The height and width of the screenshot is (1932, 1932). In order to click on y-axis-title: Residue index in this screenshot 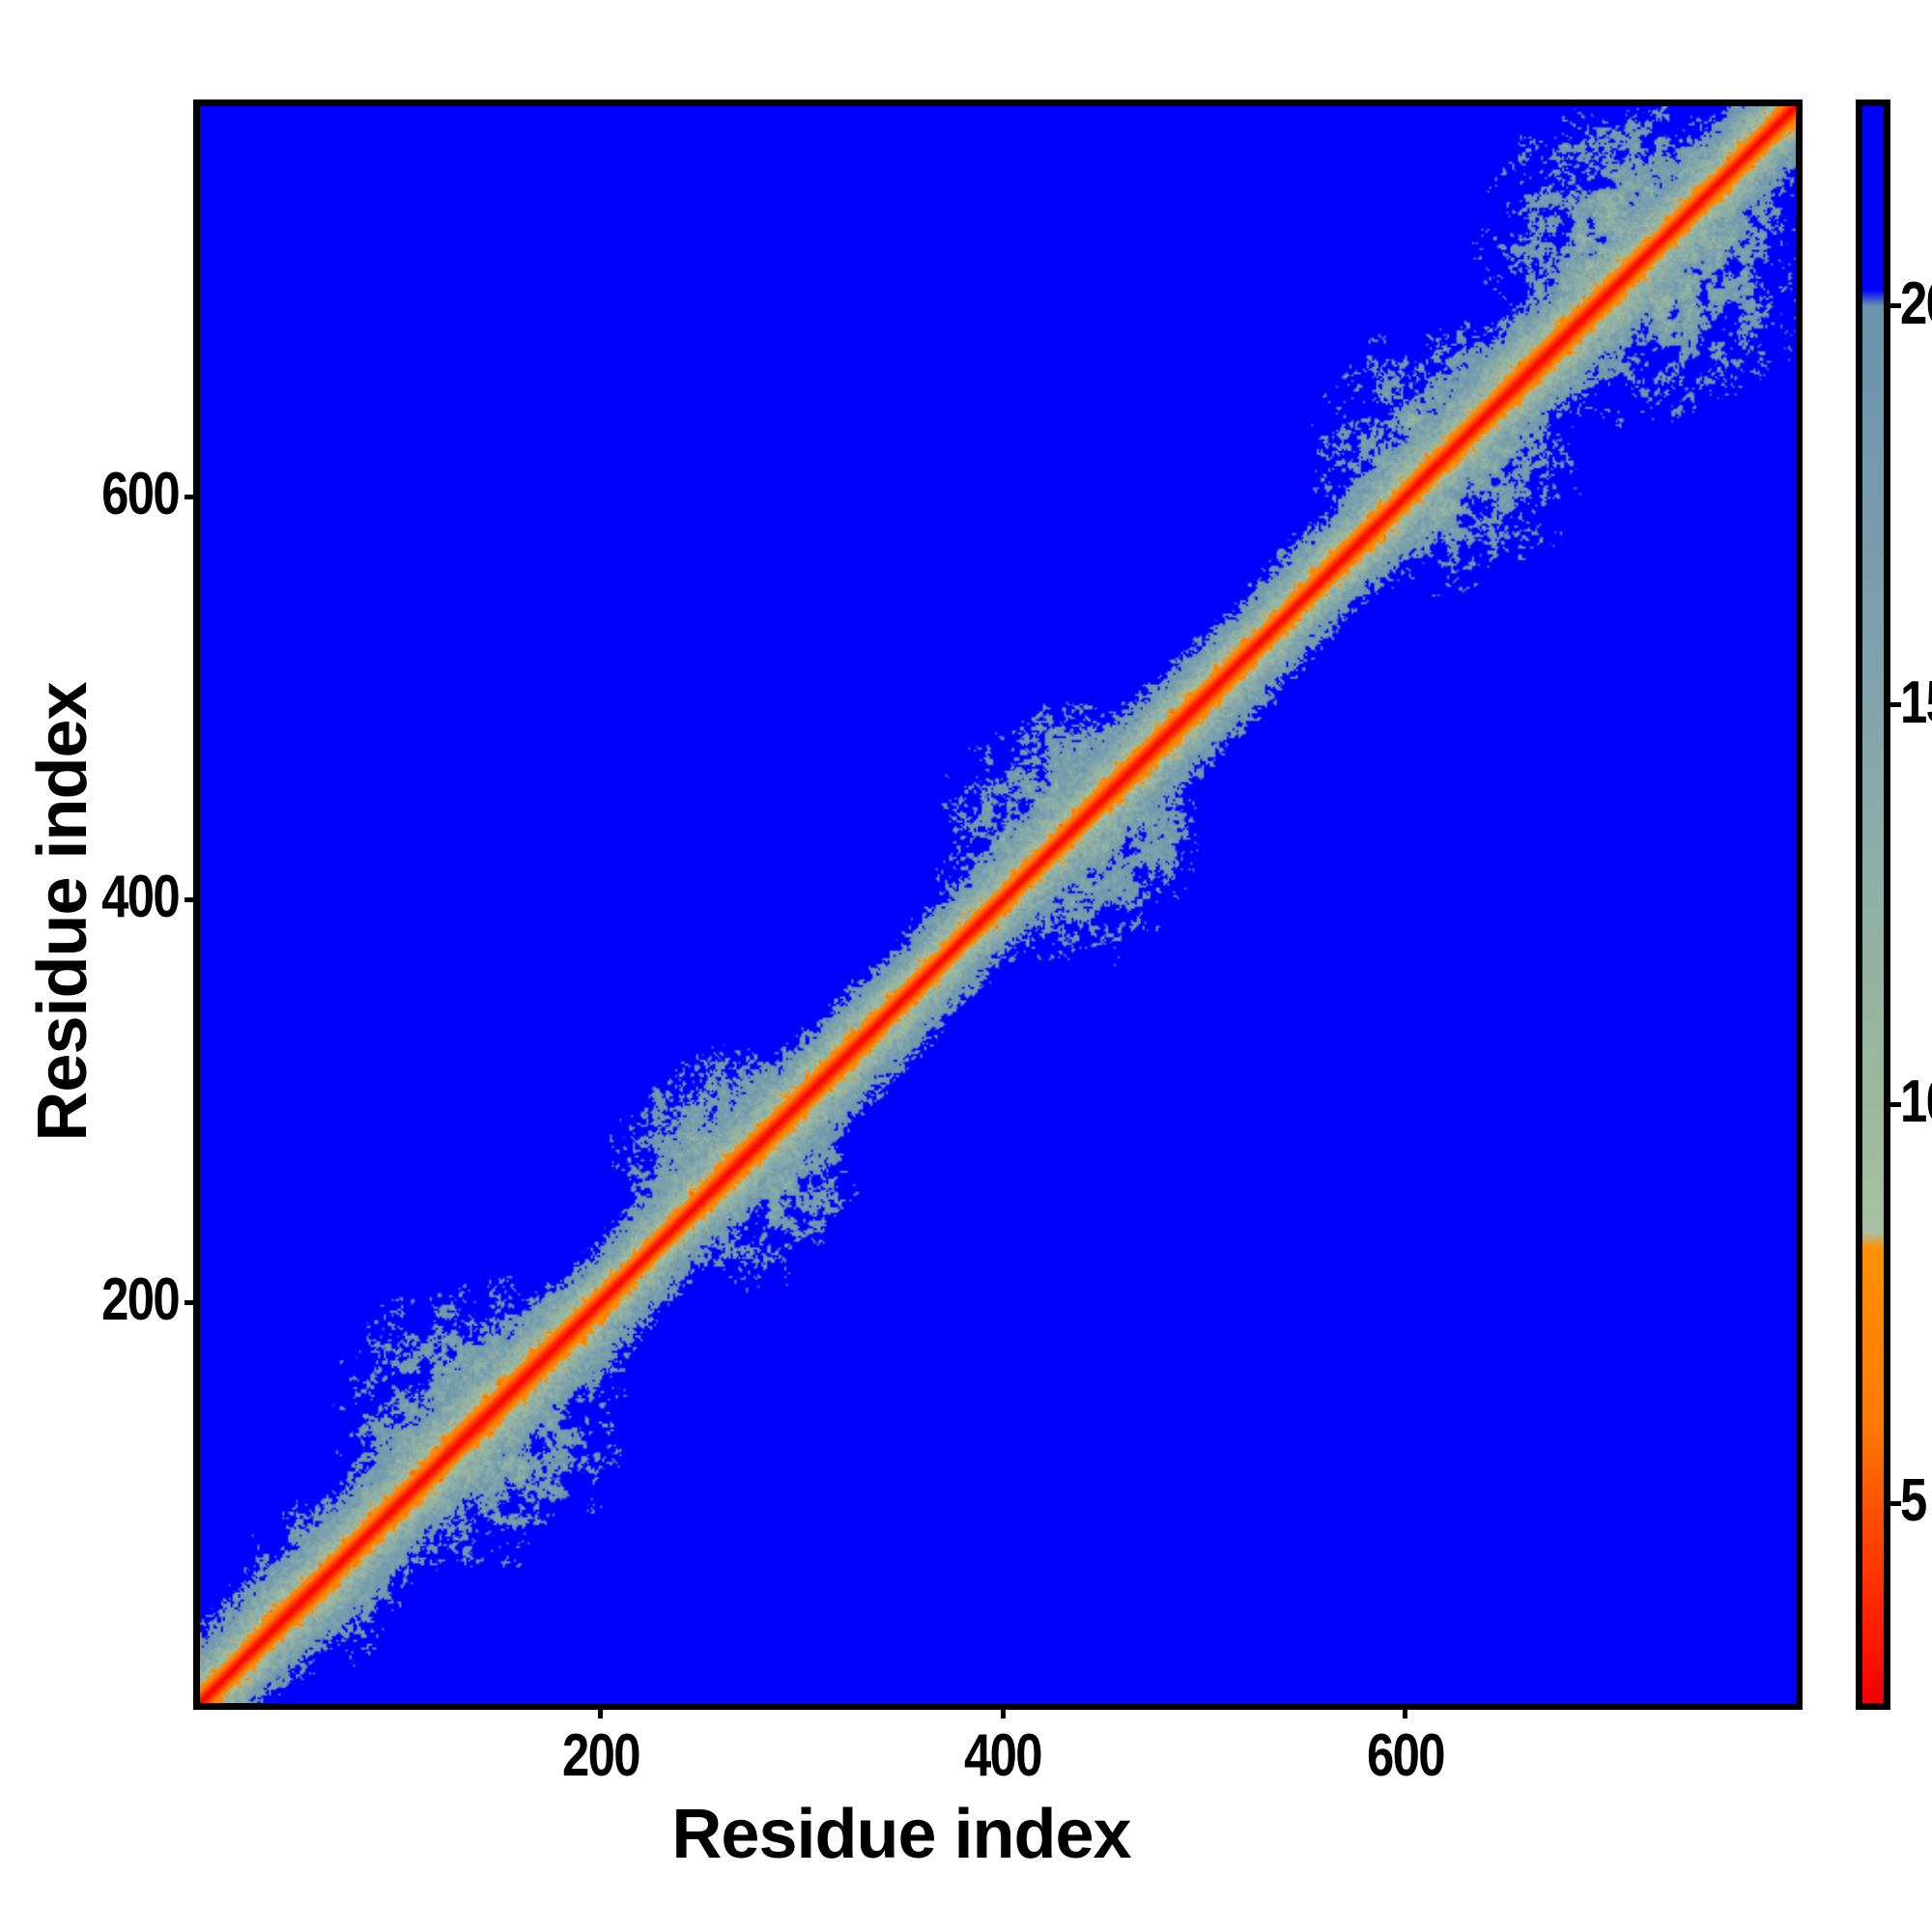, I will do `click(63, 912)`.